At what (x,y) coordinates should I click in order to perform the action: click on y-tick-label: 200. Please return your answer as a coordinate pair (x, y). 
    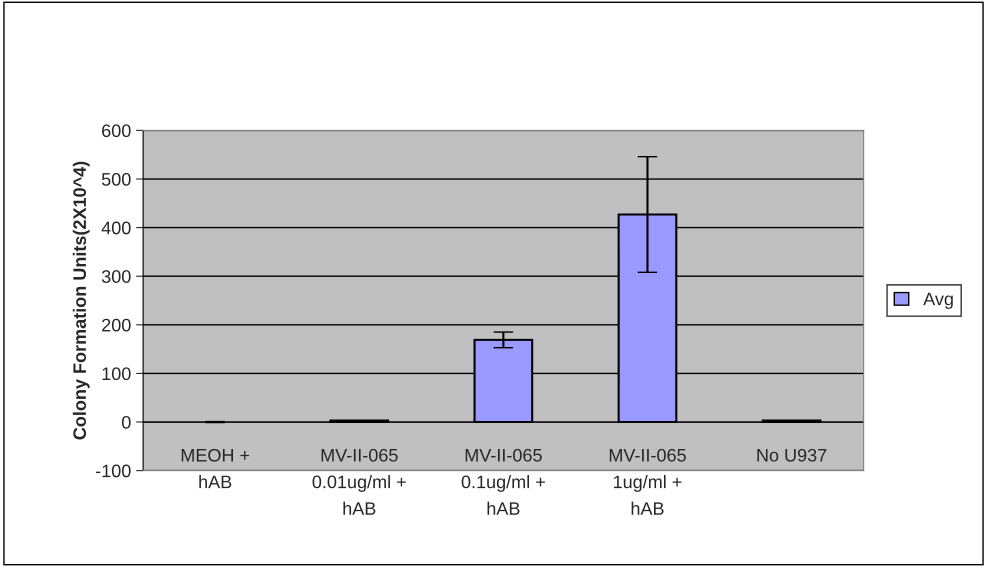
    Looking at the image, I should click on (116, 325).